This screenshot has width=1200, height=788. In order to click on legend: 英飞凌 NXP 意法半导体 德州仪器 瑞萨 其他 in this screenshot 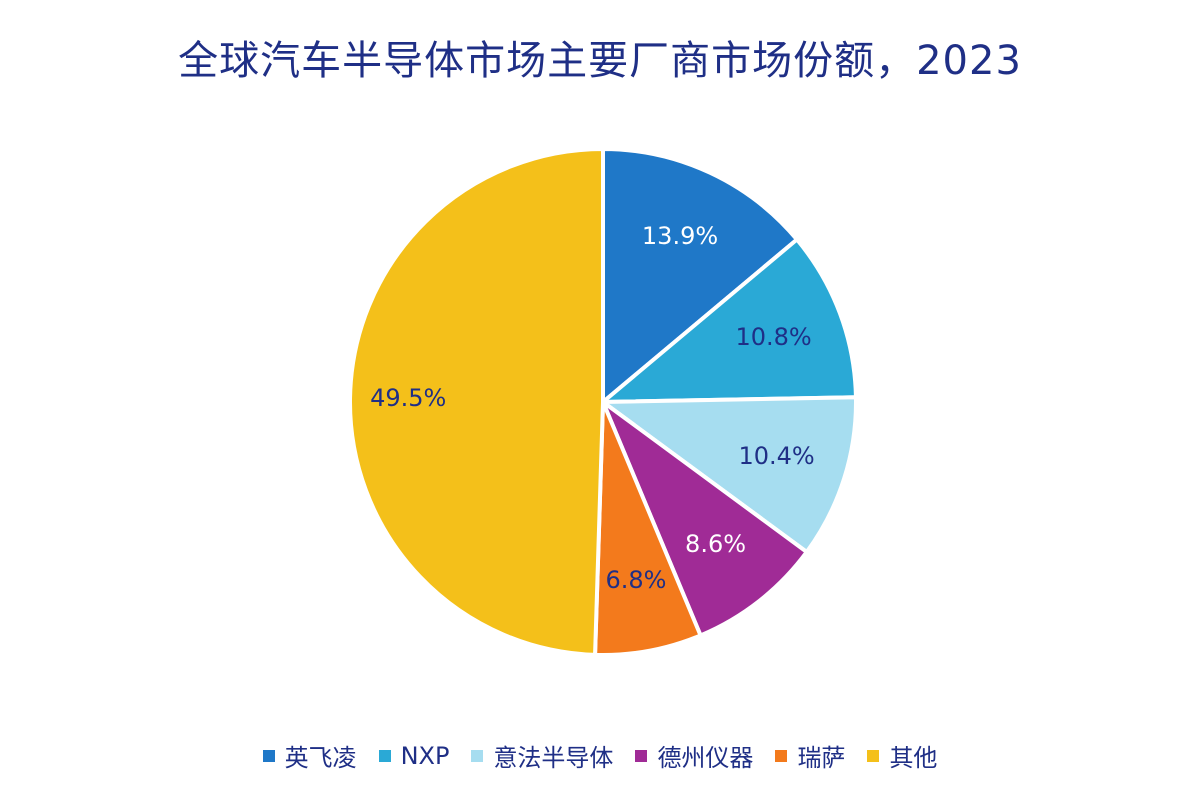, I will do `click(600, 755)`.